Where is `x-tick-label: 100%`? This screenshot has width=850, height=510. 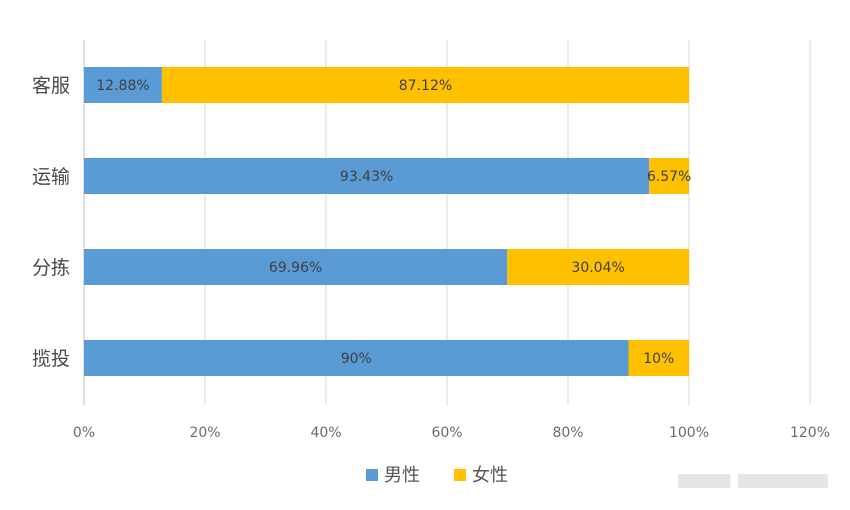 x-tick-label: 100% is located at coordinates (689, 433).